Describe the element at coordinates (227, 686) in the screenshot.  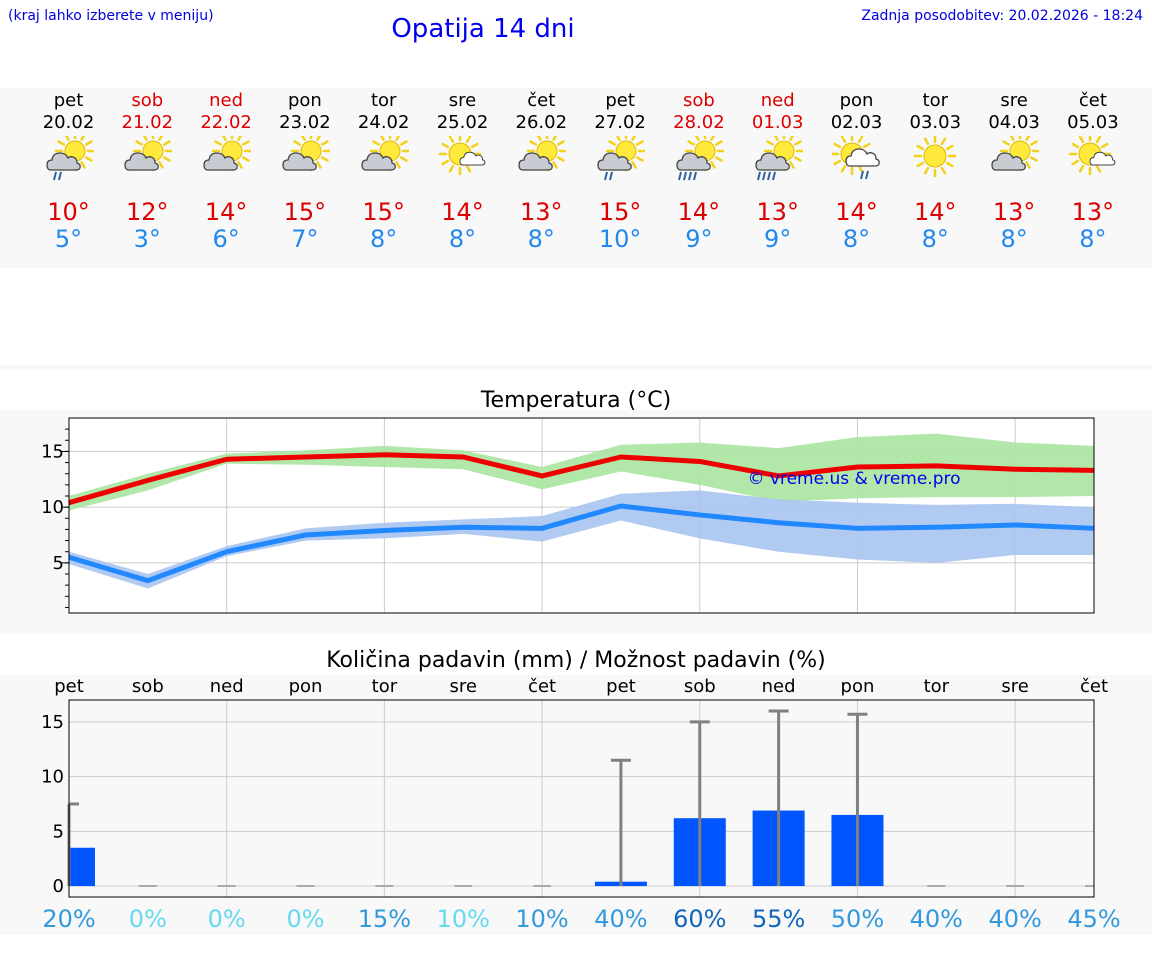
I see `category-label: ned` at that location.